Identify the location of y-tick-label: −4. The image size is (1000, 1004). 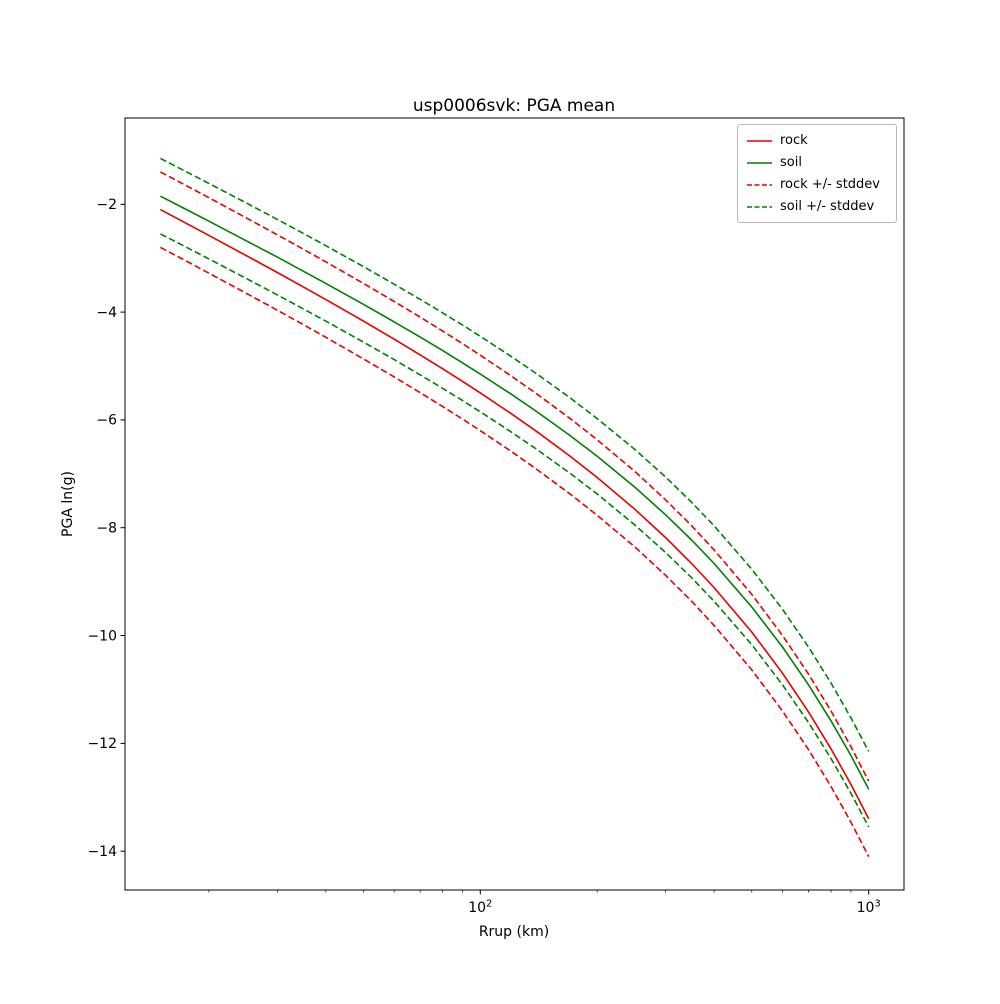
(106, 313).